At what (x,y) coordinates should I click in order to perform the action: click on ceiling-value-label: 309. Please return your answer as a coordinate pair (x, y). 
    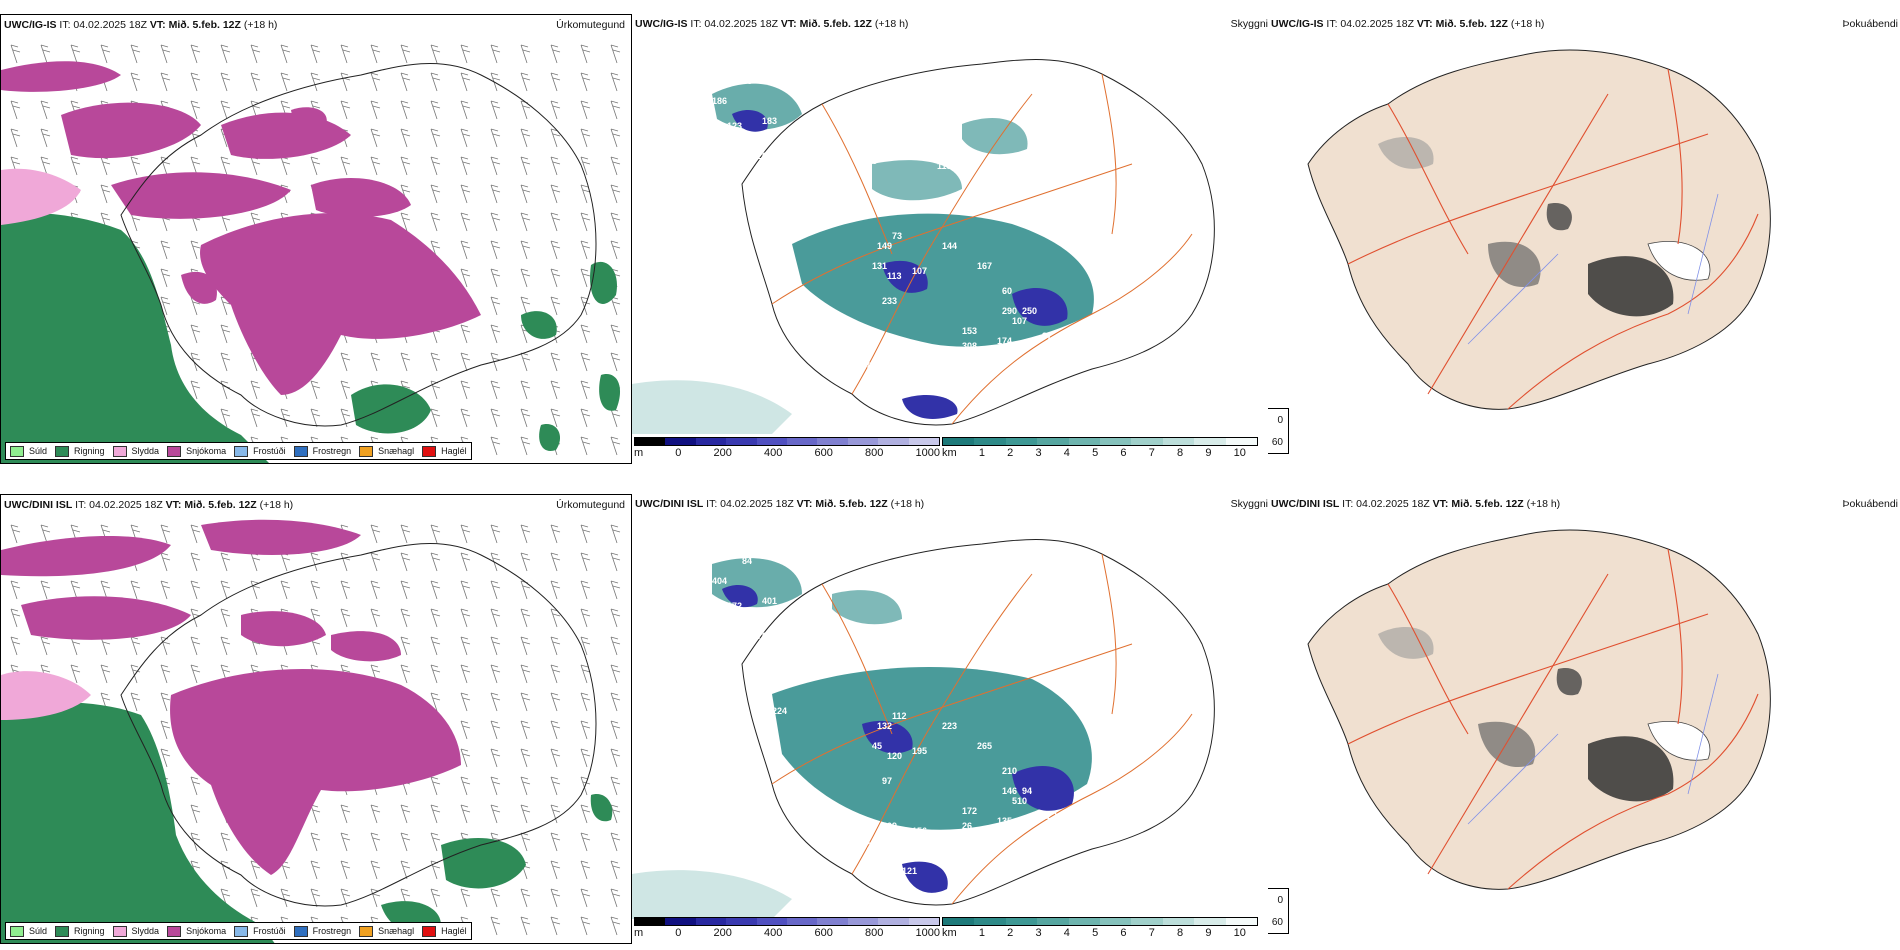
    Looking at the image, I should click on (889, 826).